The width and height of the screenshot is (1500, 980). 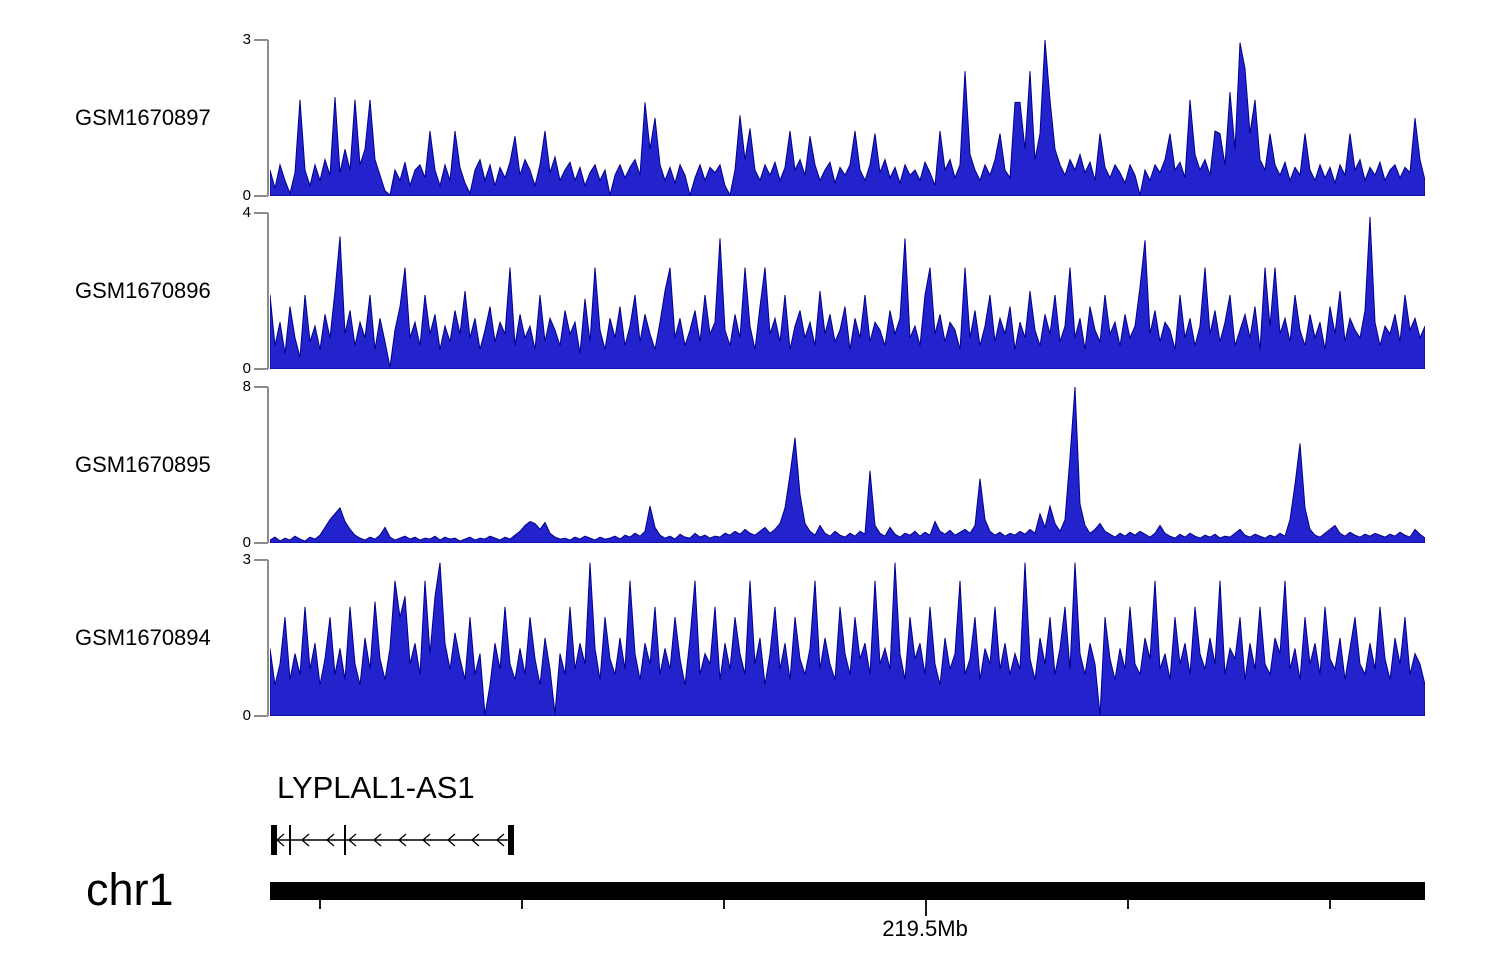 I want to click on chromosome-label: chr1, so click(x=130, y=889).